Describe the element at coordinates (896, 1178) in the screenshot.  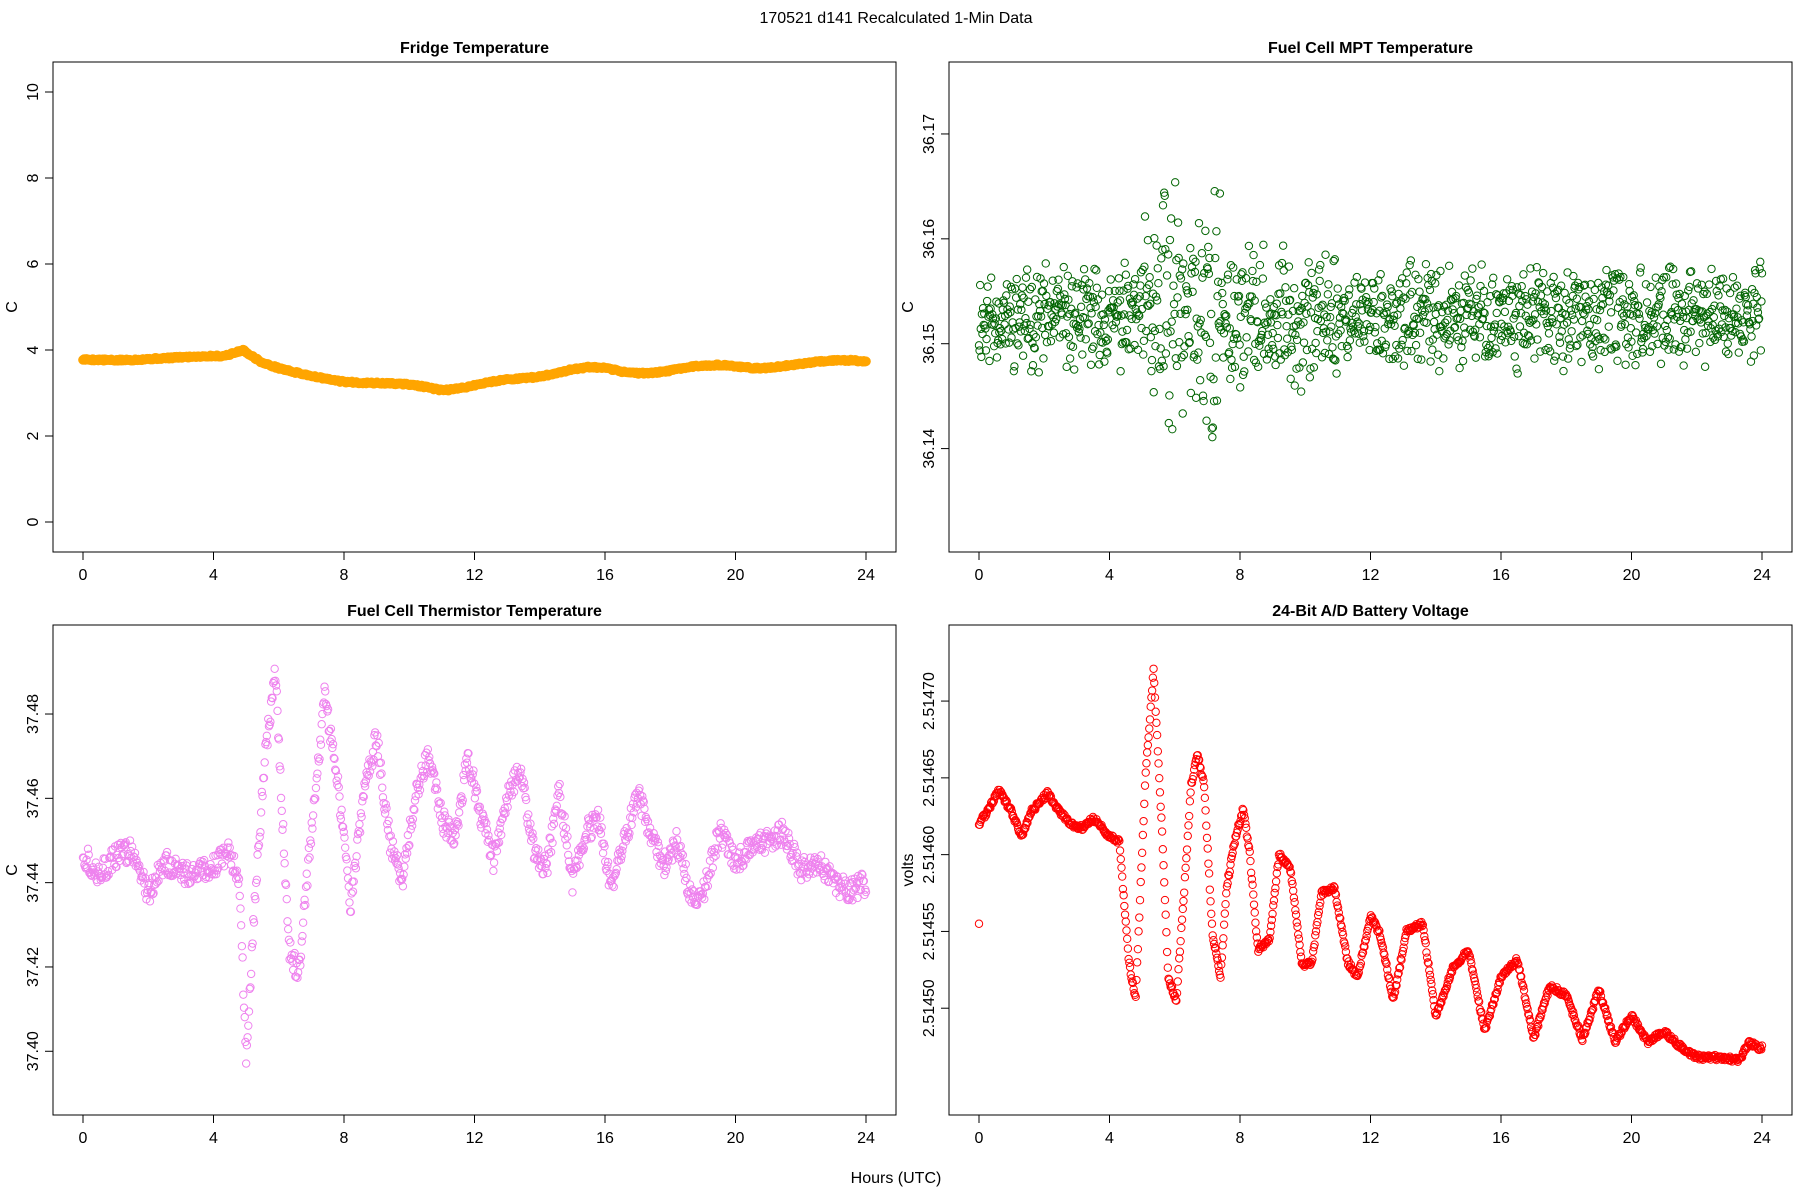
I see `figure-x-label: Hours (UTC)` at that location.